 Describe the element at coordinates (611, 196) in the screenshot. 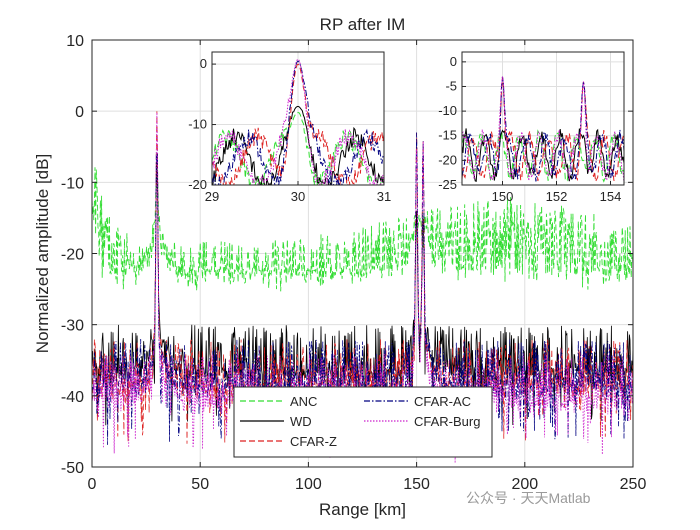

I see `inset-x-tick-label: 154` at that location.